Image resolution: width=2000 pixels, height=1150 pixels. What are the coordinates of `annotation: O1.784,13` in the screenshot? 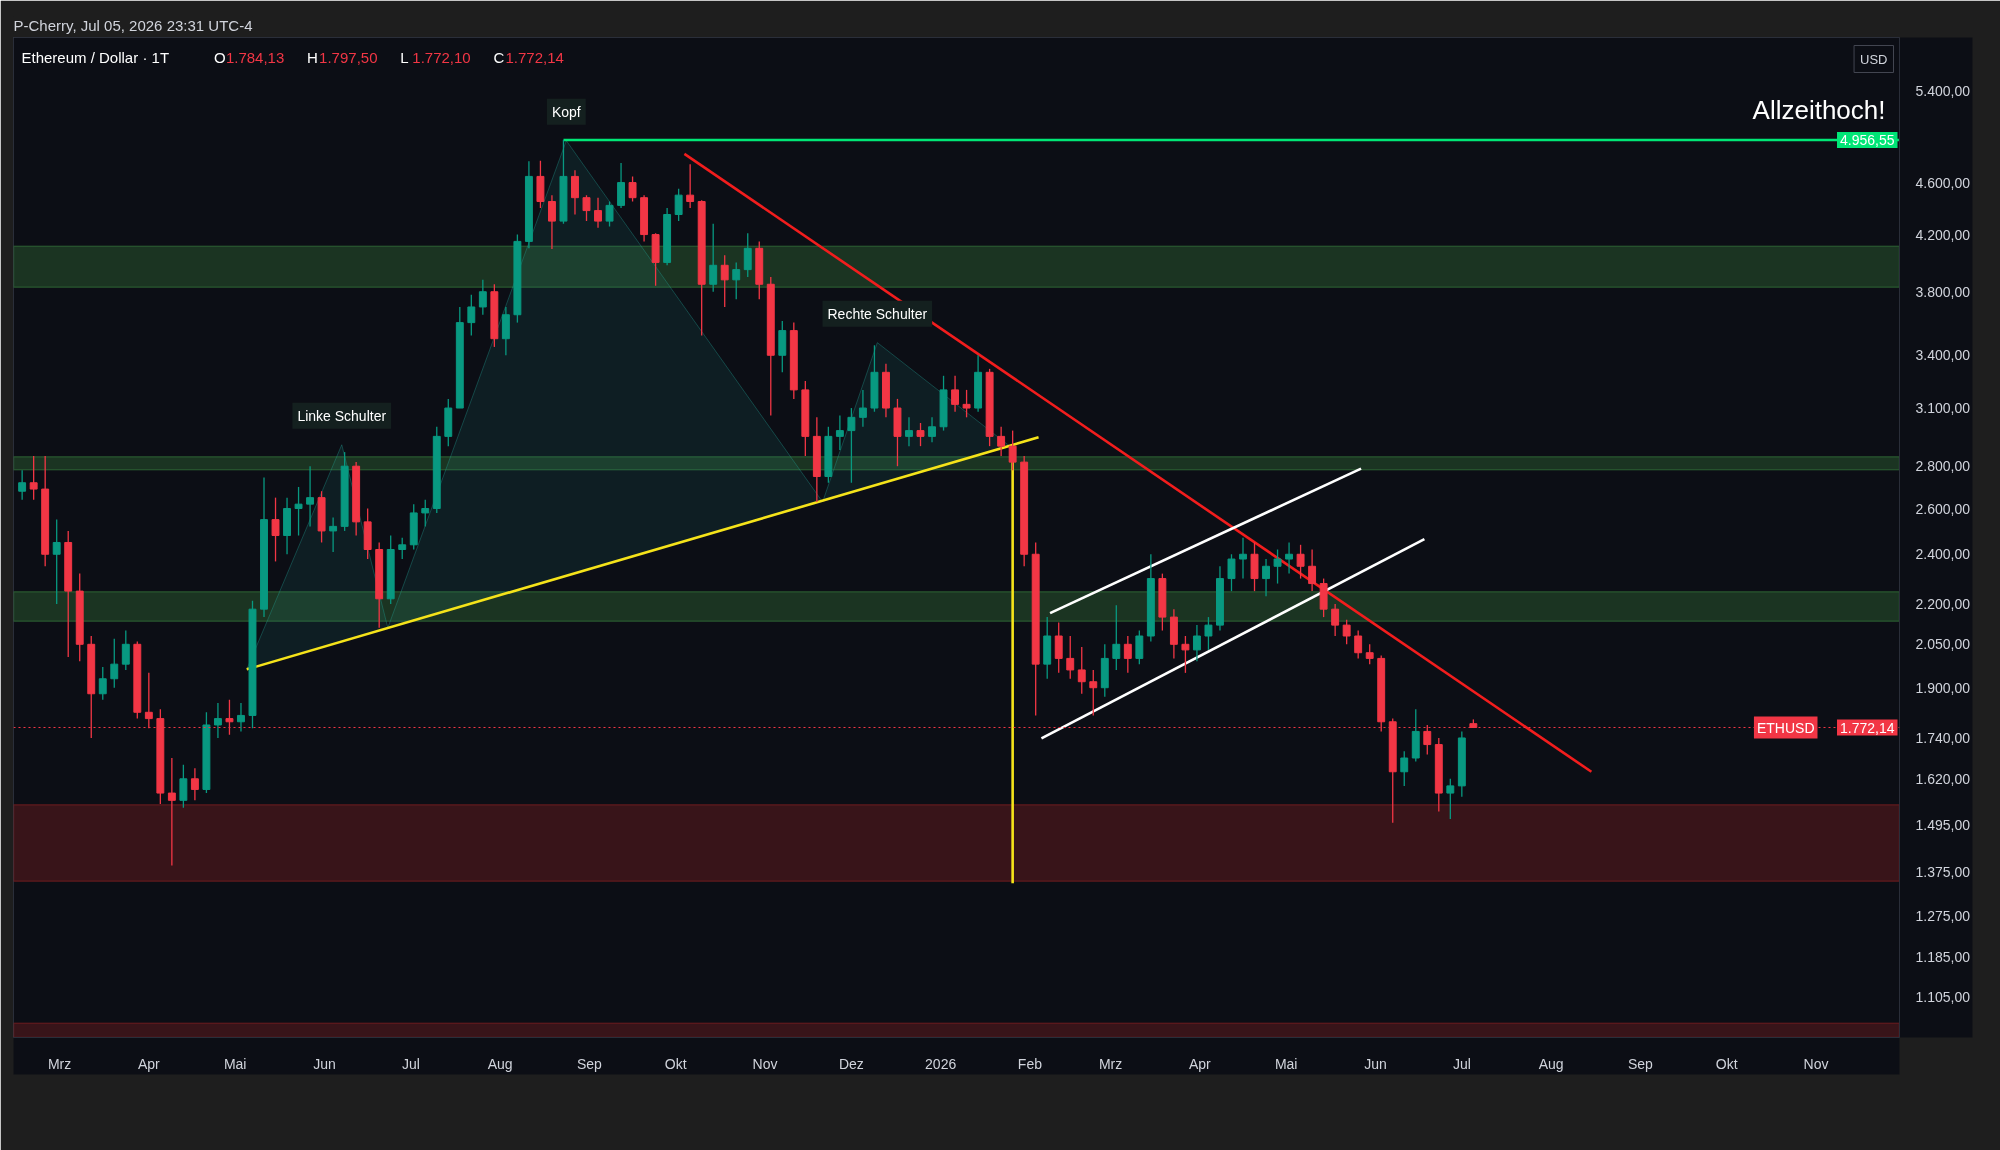 It's located at (249, 57).